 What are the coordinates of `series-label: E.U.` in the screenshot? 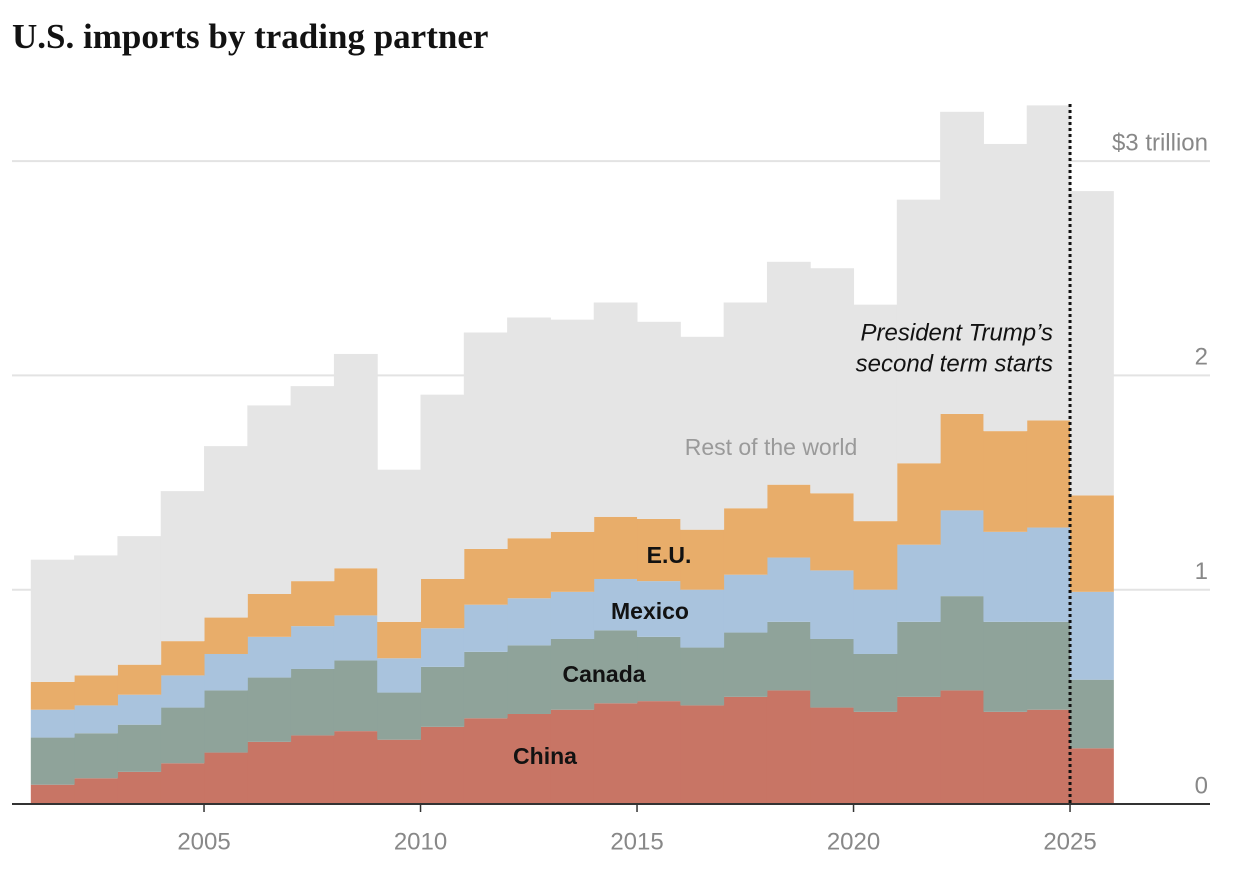 It's located at (669, 555).